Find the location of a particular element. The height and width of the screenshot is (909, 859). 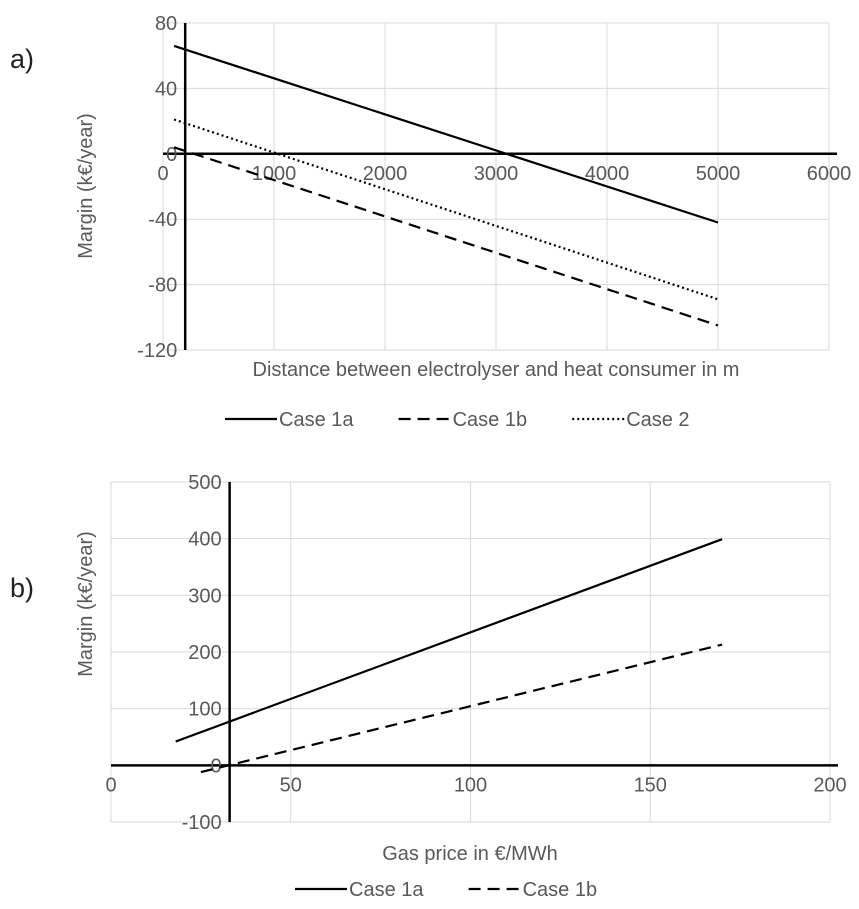

y-tick-label: -40 is located at coordinates (162, 220).